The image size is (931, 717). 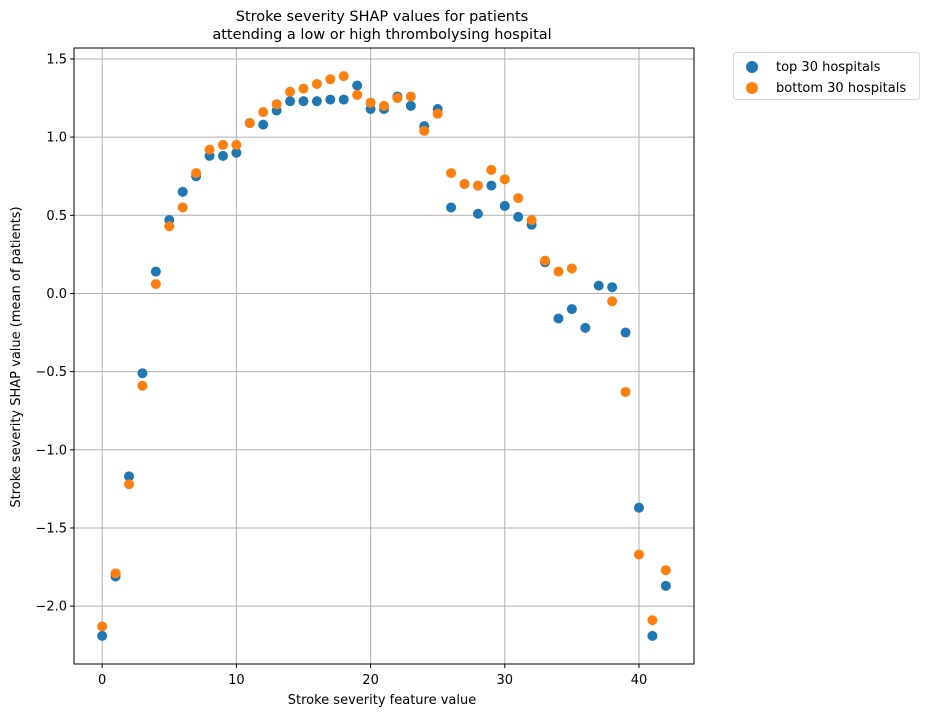 What do you see at coordinates (51, 450) in the screenshot?
I see `y-tick-label: −1.0` at bounding box center [51, 450].